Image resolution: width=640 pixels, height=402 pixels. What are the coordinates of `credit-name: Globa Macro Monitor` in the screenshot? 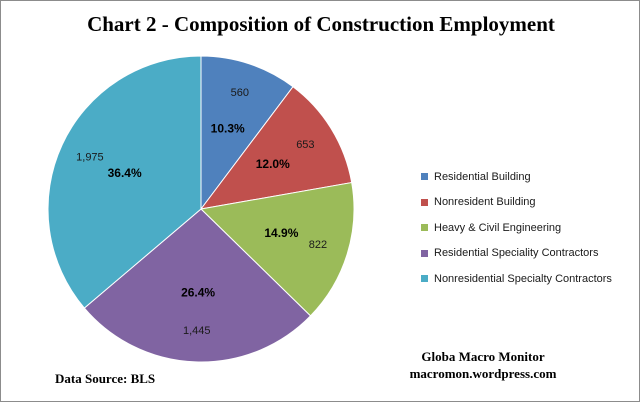 It's located at (483, 356).